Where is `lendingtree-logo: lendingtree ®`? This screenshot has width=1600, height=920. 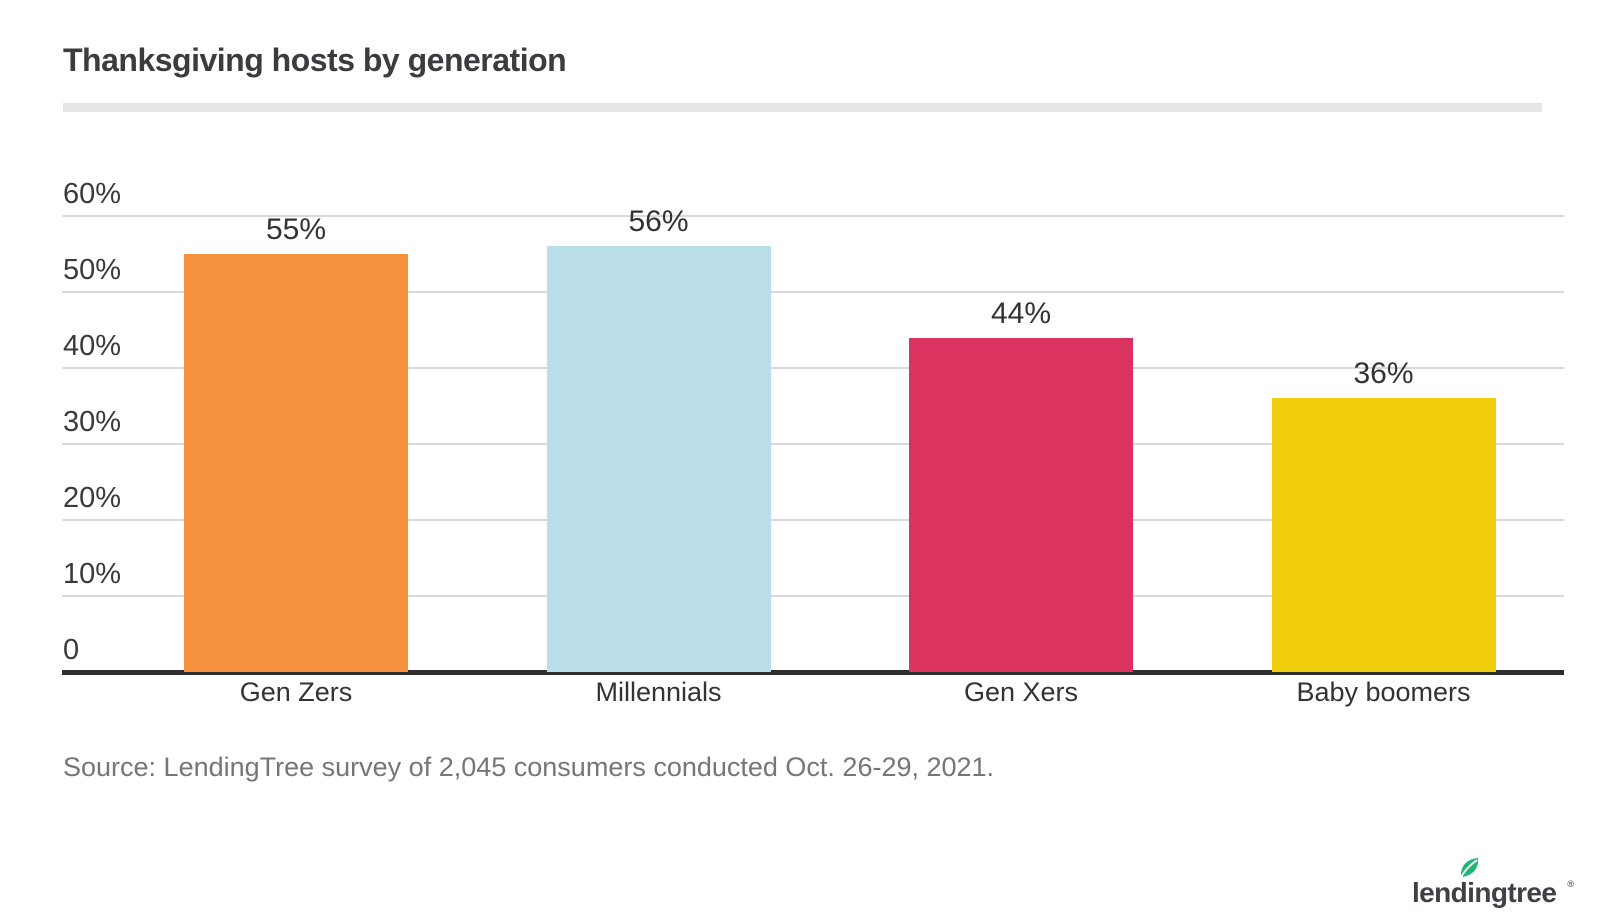 lendingtree-logo: lendingtree ® is located at coordinates (1493, 883).